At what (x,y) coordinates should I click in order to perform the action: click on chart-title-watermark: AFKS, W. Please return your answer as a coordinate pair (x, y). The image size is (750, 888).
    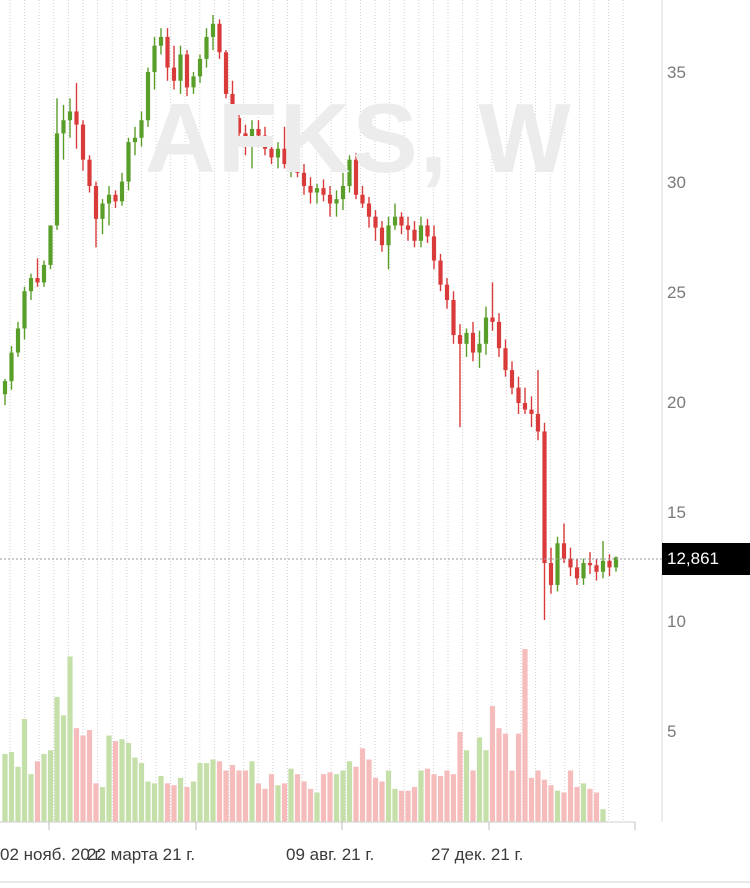
    Looking at the image, I should click on (359, 138).